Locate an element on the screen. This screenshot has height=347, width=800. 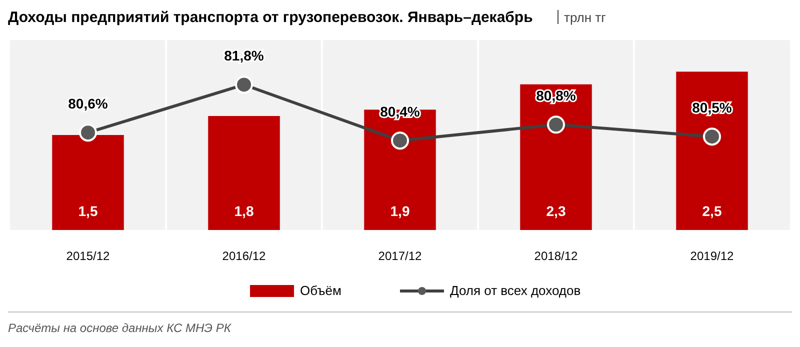
legend-label: Доля от всех доходов is located at coordinates (515, 290).